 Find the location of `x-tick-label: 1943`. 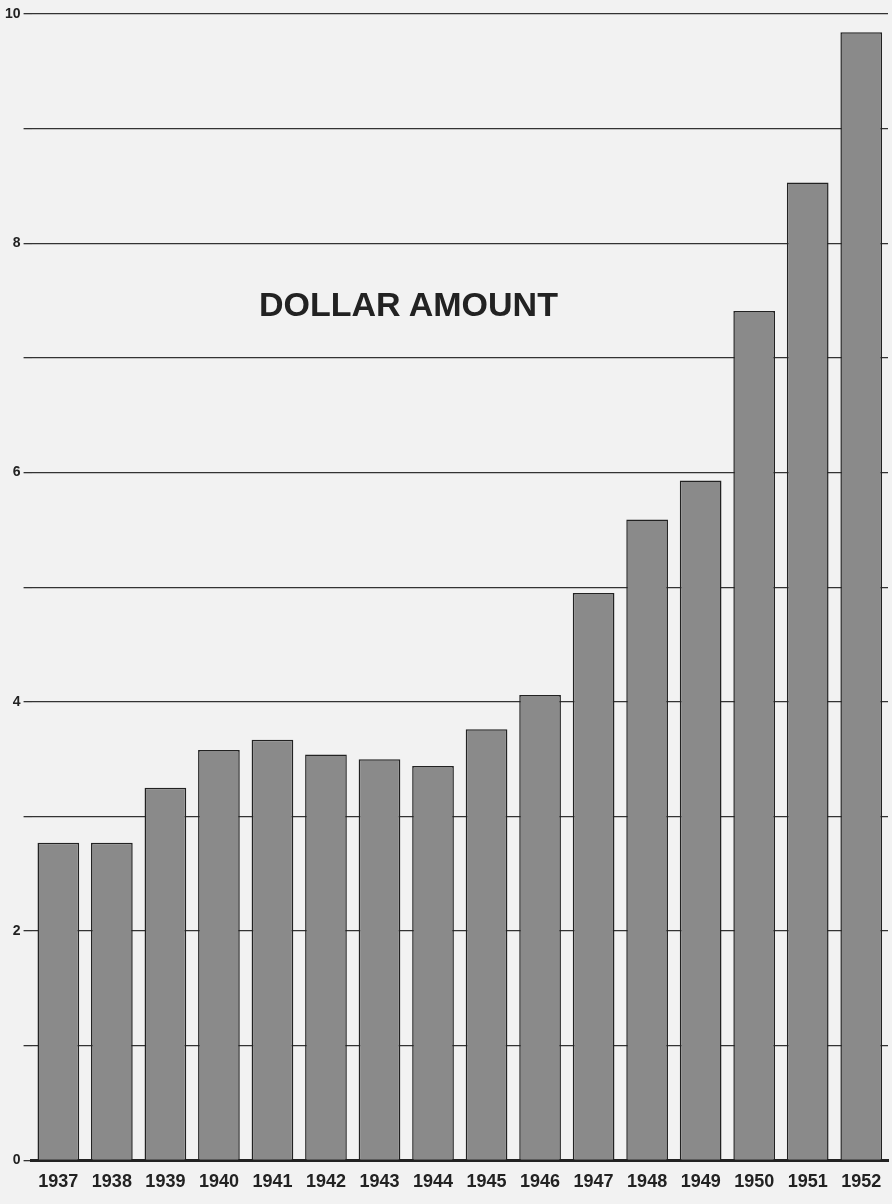

x-tick-label: 1943 is located at coordinates (379, 1181).